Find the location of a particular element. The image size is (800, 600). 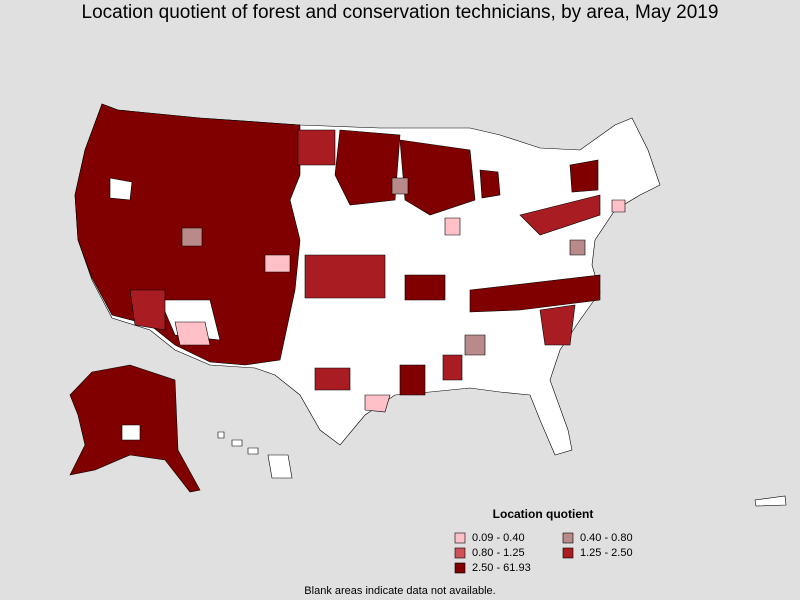

legend-label: 0.80 - 1.25 is located at coordinates (498, 553).